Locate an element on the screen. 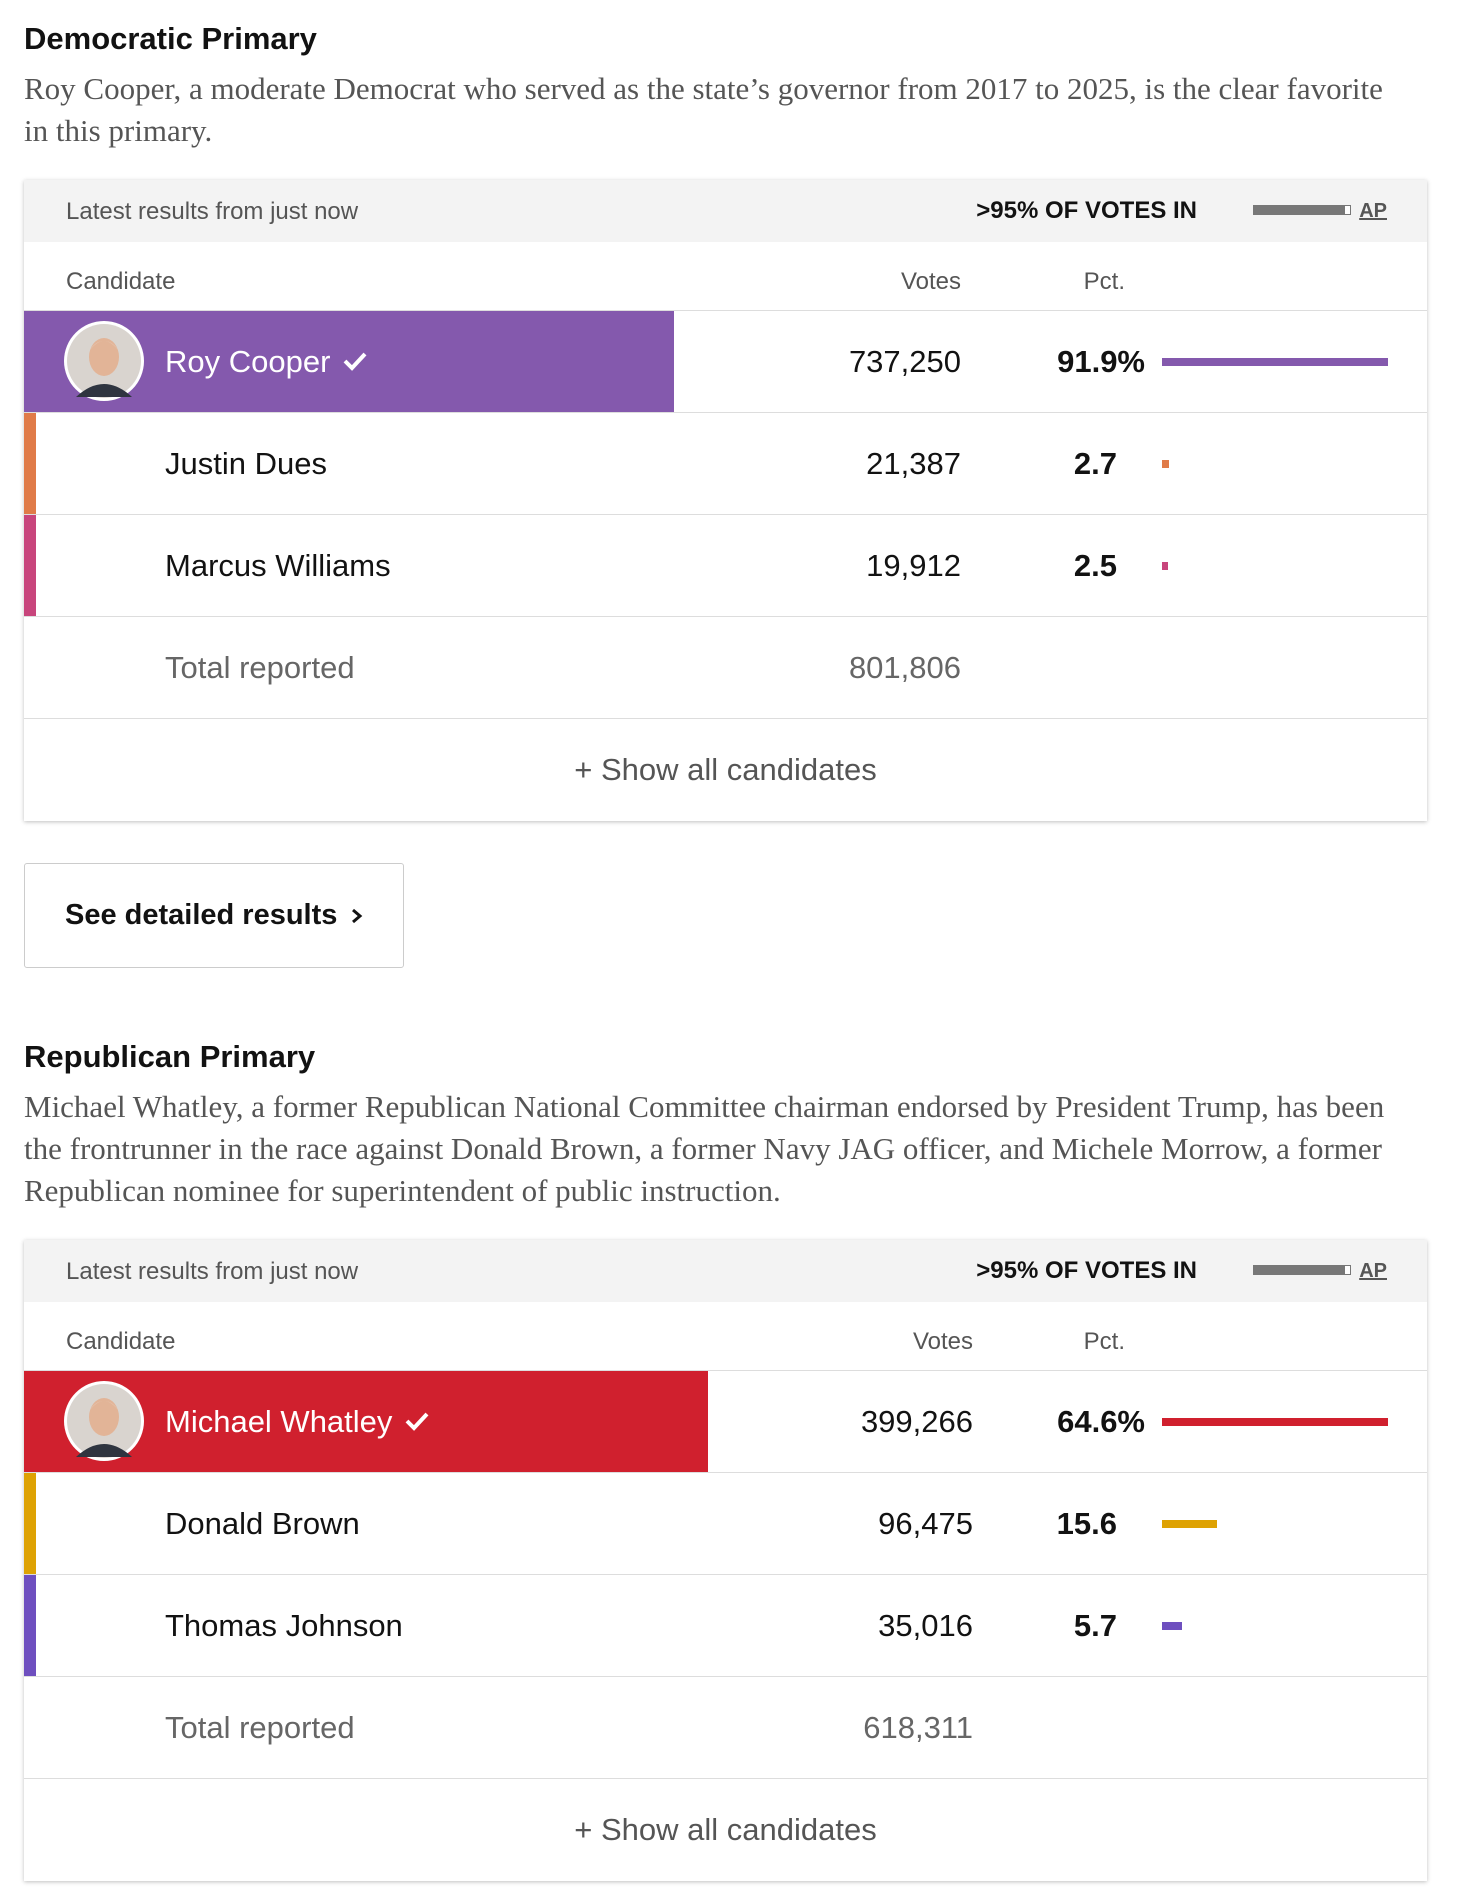 Image resolution: width=1474 pixels, height=1888 pixels. candidate-name: Marcus Williams is located at coordinates (278, 565).